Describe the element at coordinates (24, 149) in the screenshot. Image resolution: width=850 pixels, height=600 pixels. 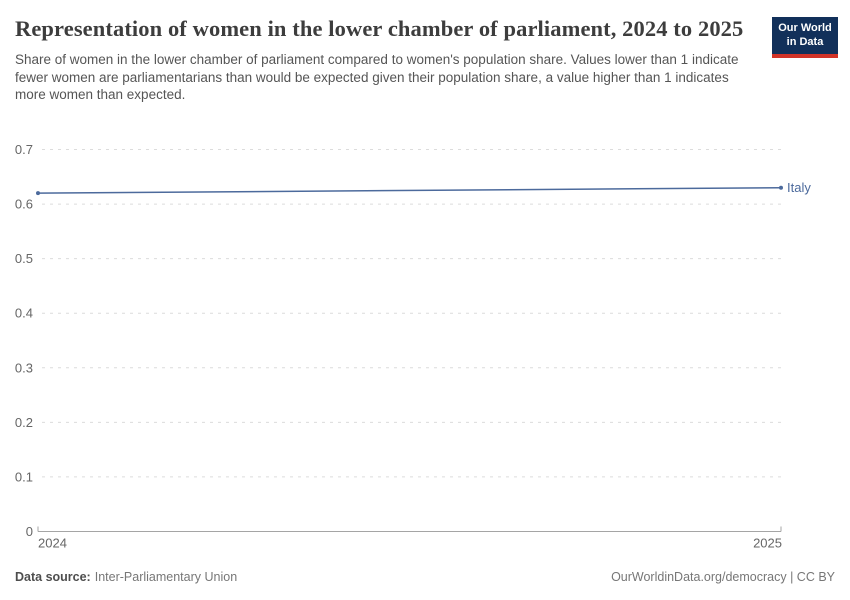
I see `y-tick-label: 0.7` at that location.